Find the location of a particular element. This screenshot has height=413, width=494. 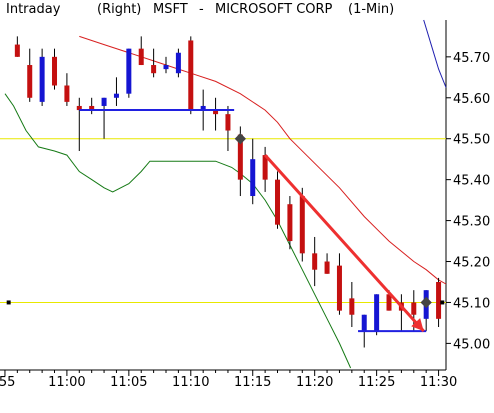

header-interval: (1-Min) is located at coordinates (371, 9).